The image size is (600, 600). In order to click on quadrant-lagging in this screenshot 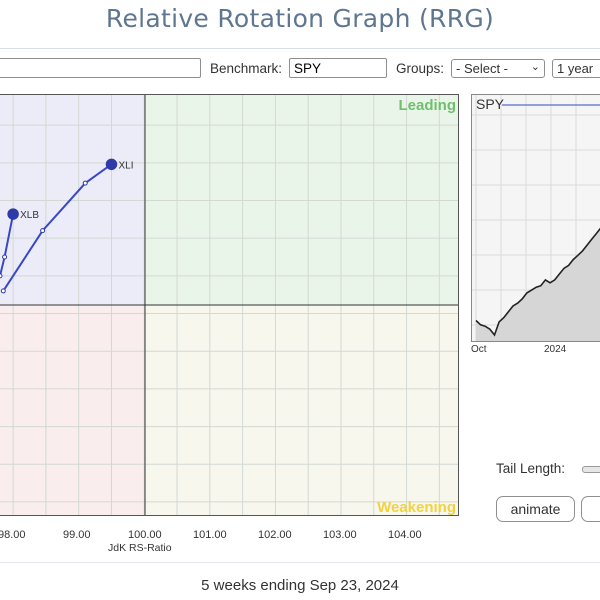, I will do `click(72, 410)`.